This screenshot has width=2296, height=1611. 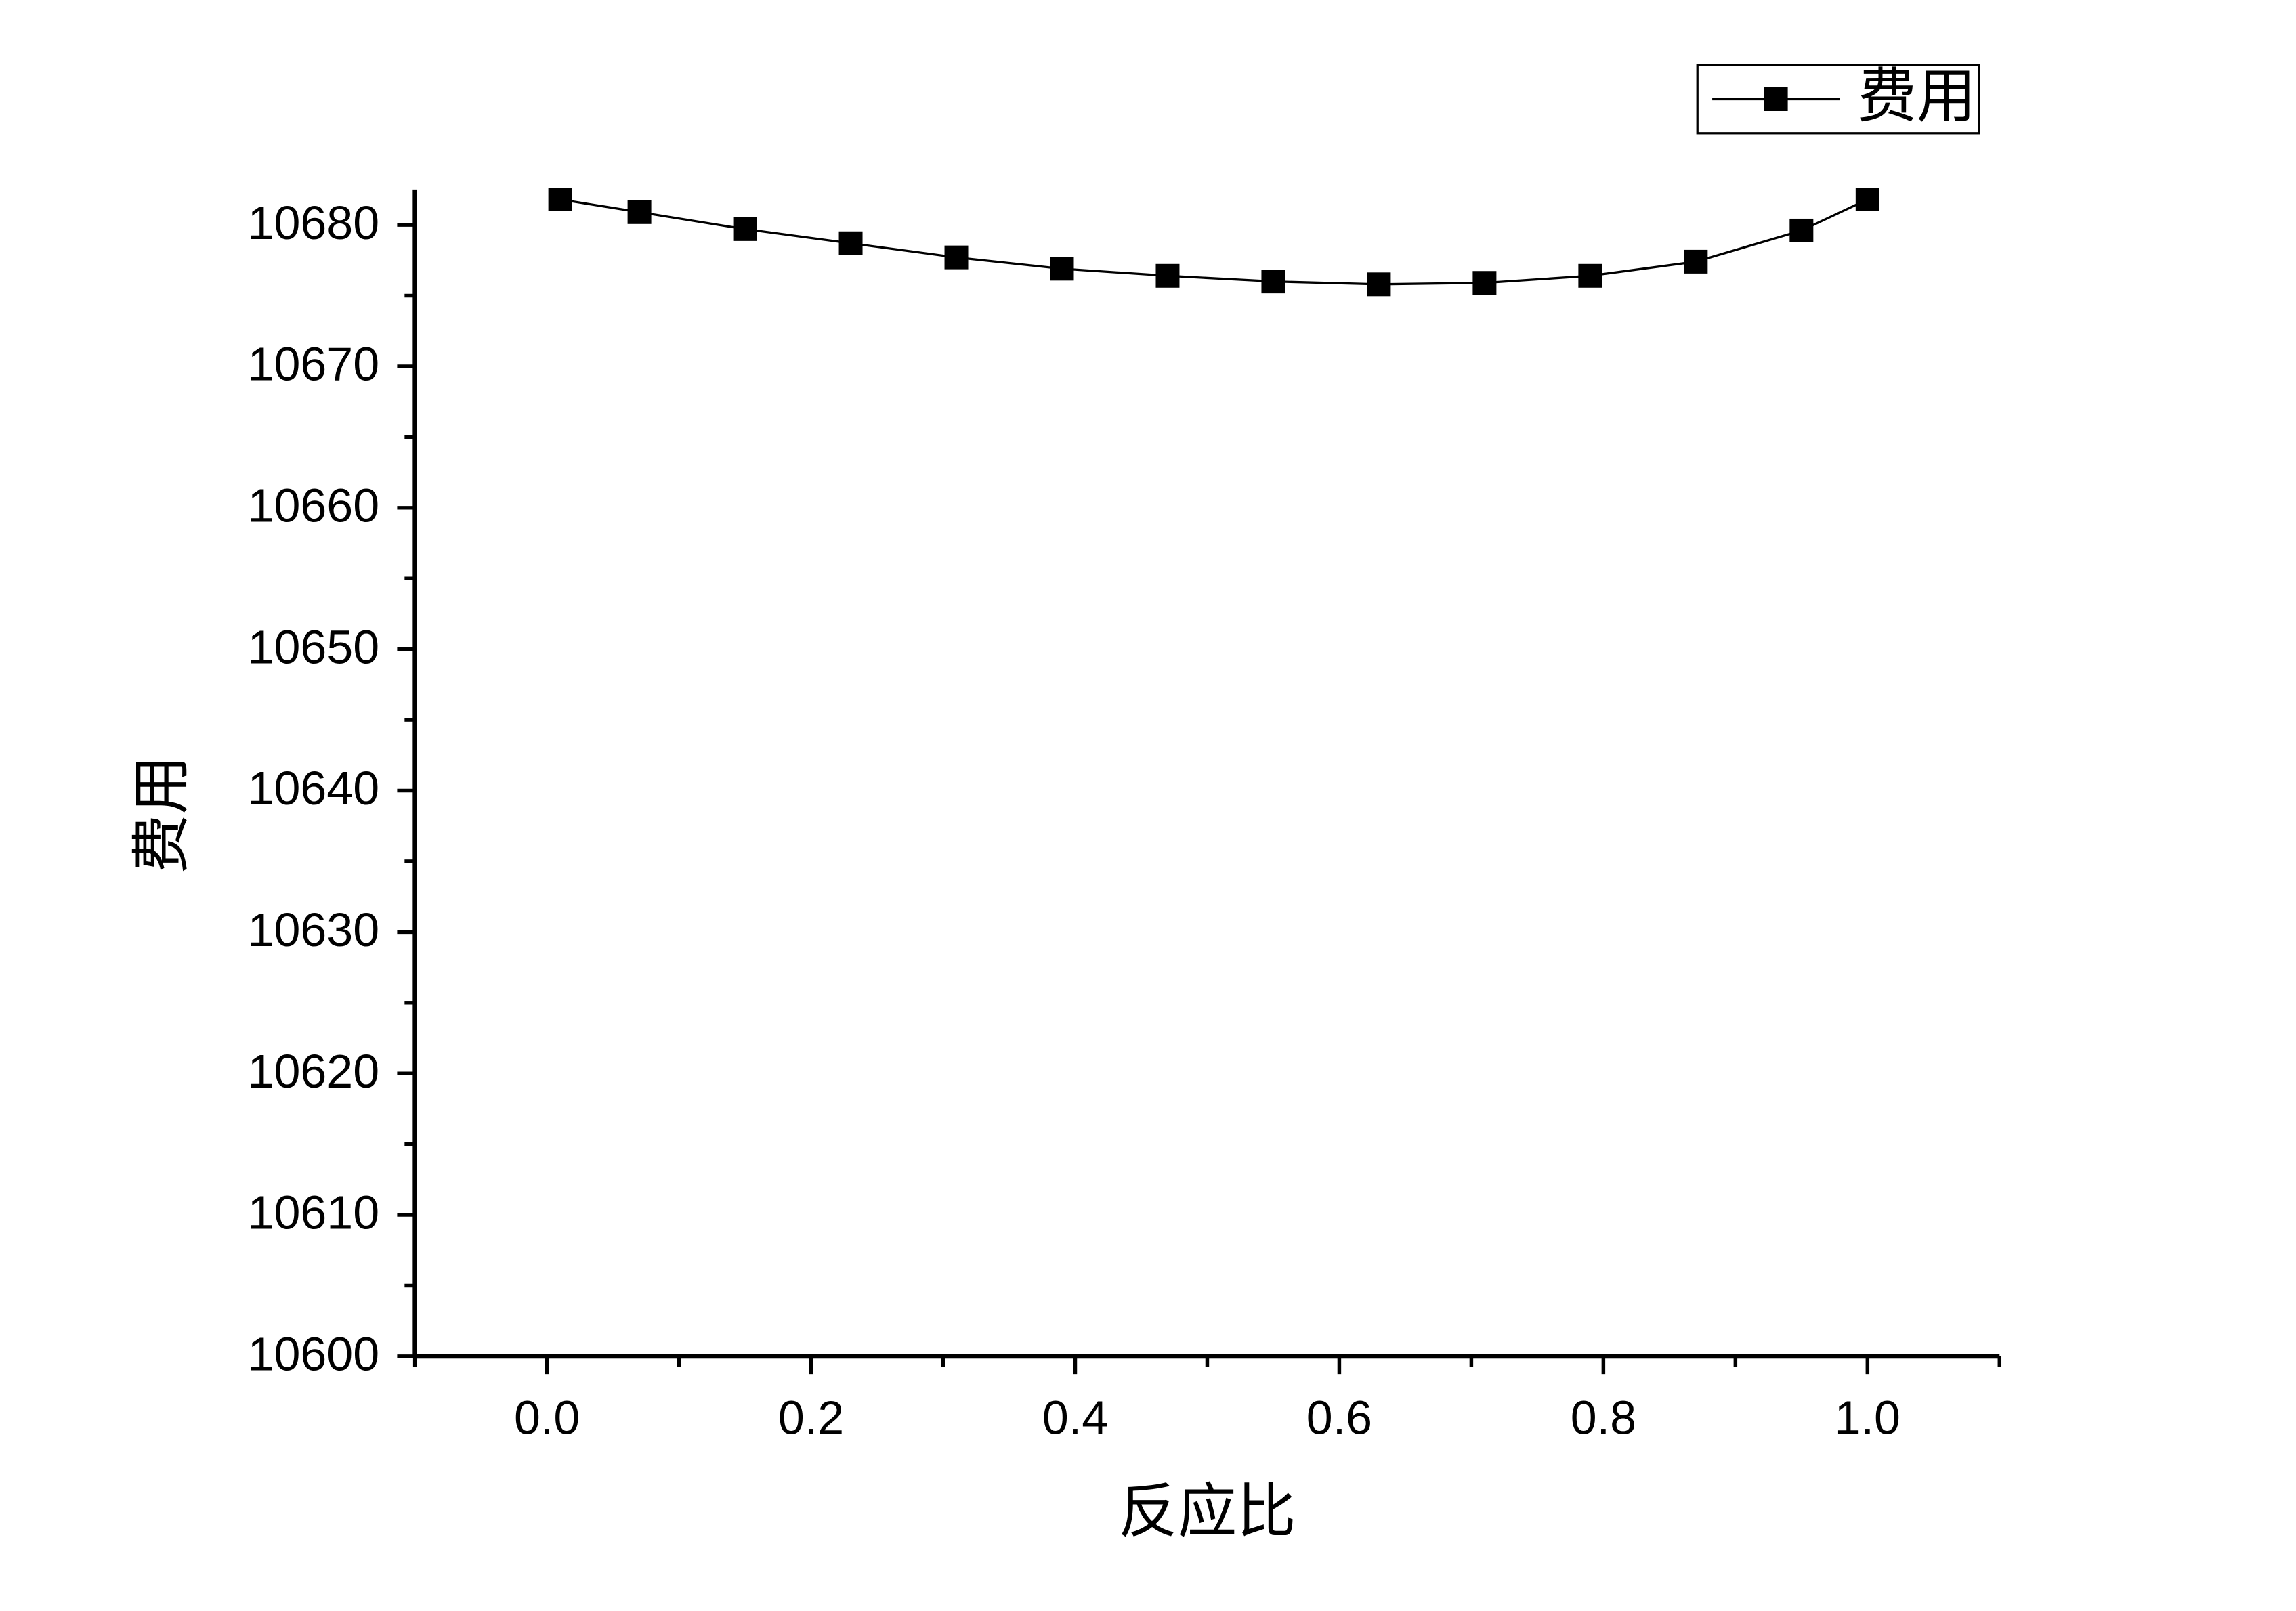 I want to click on y-tick-label: 10680, so click(x=314, y=222).